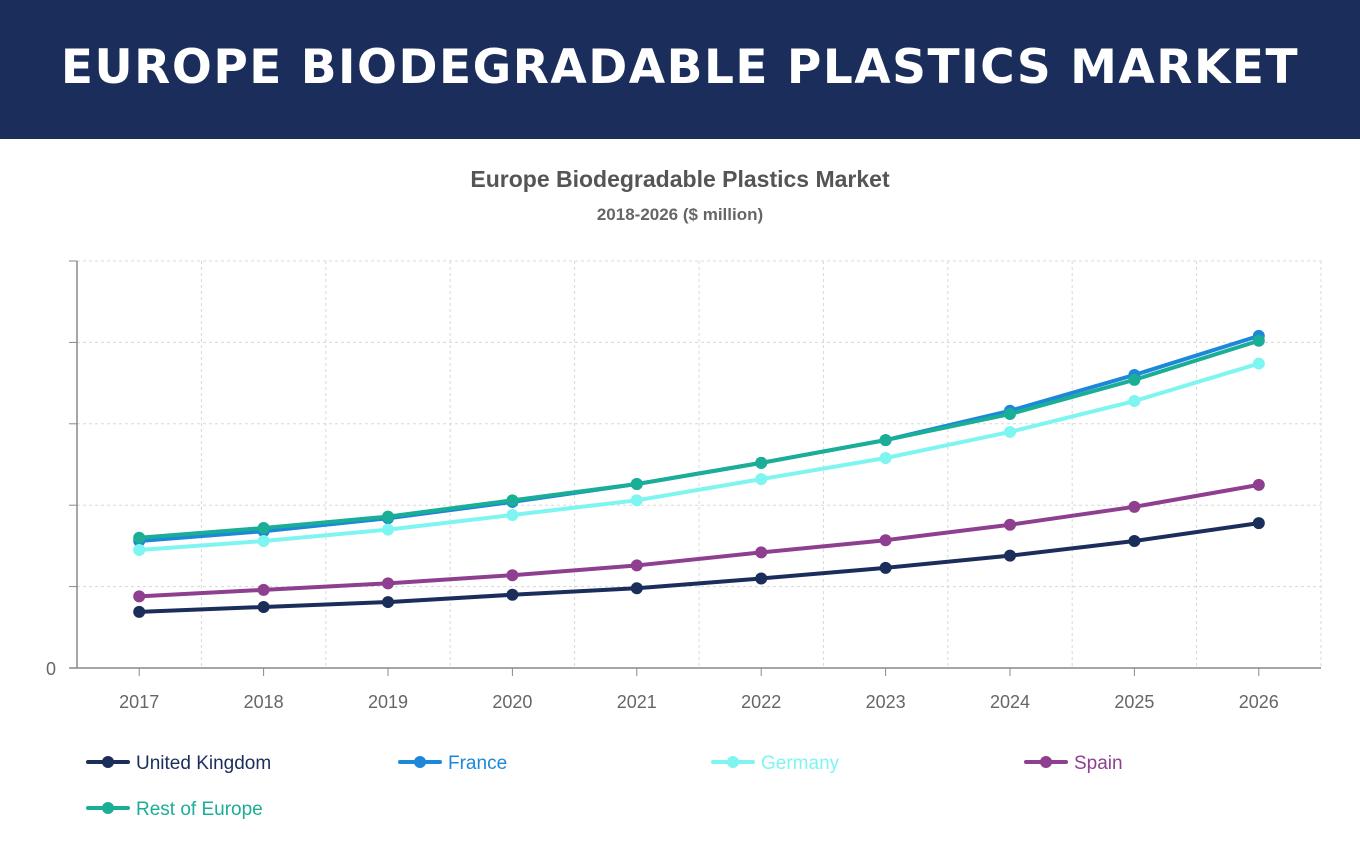 The height and width of the screenshot is (850, 1360). I want to click on x-tick-label: 2018, so click(264, 702).